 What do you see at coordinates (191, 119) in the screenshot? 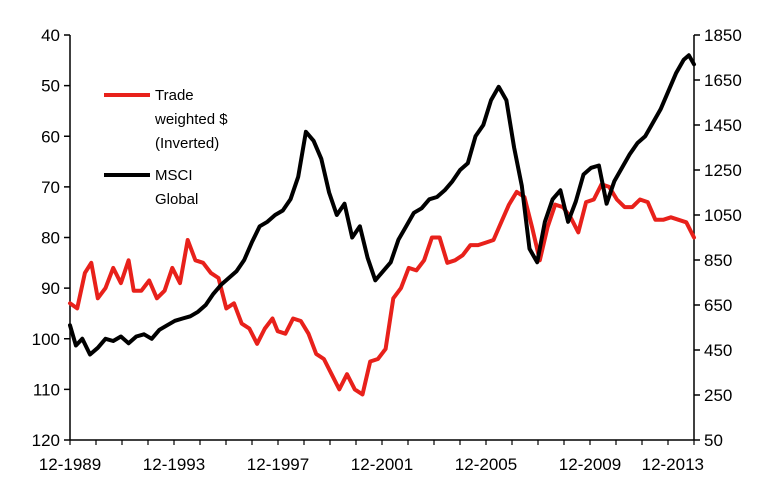
I see `legend-label: weighted $` at bounding box center [191, 119].